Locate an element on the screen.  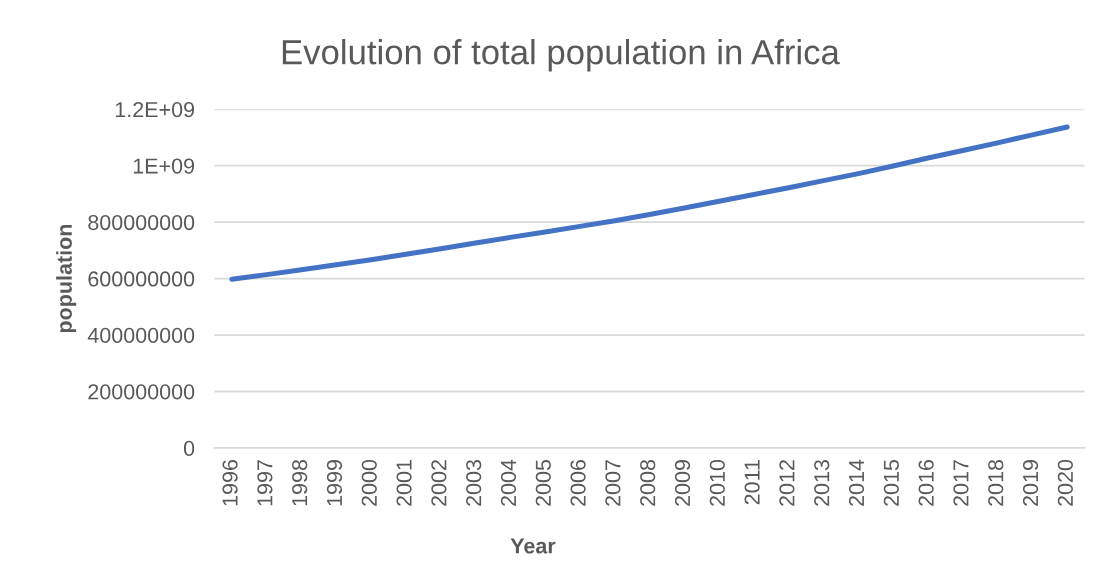
x-tick-label: 2010 is located at coordinates (717, 482).